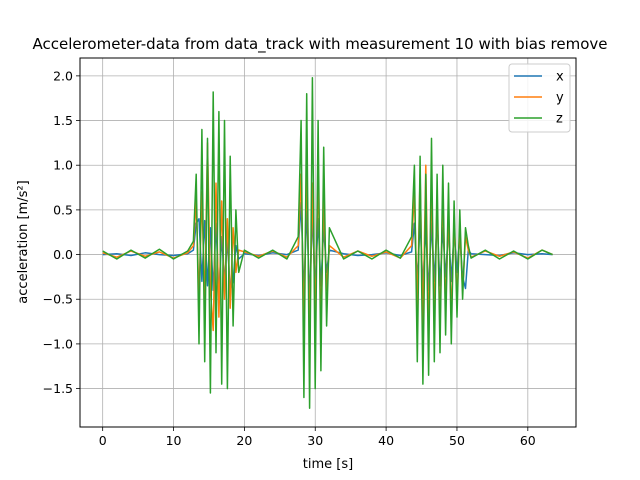 This screenshot has height=480, width=640. What do you see at coordinates (528, 440) in the screenshot?
I see `x-tick-label: 60` at bounding box center [528, 440].